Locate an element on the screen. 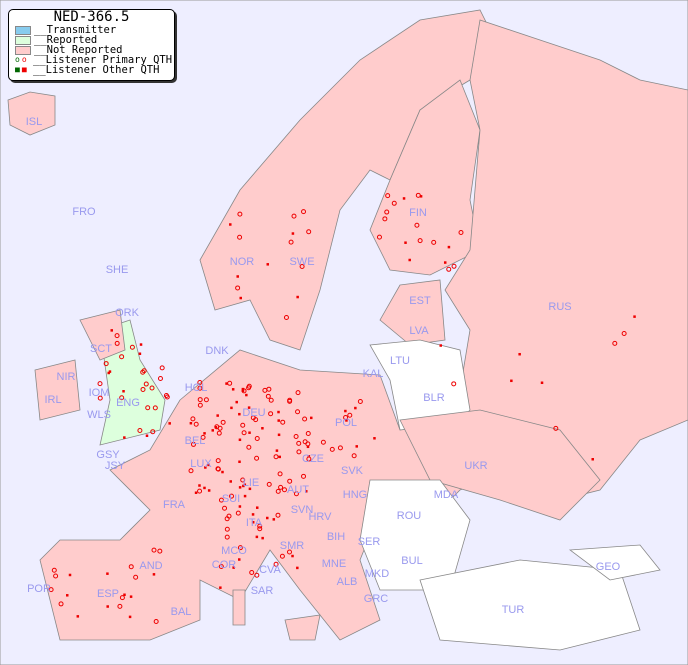  legend-title: NED-366.5 is located at coordinates (91, 17).